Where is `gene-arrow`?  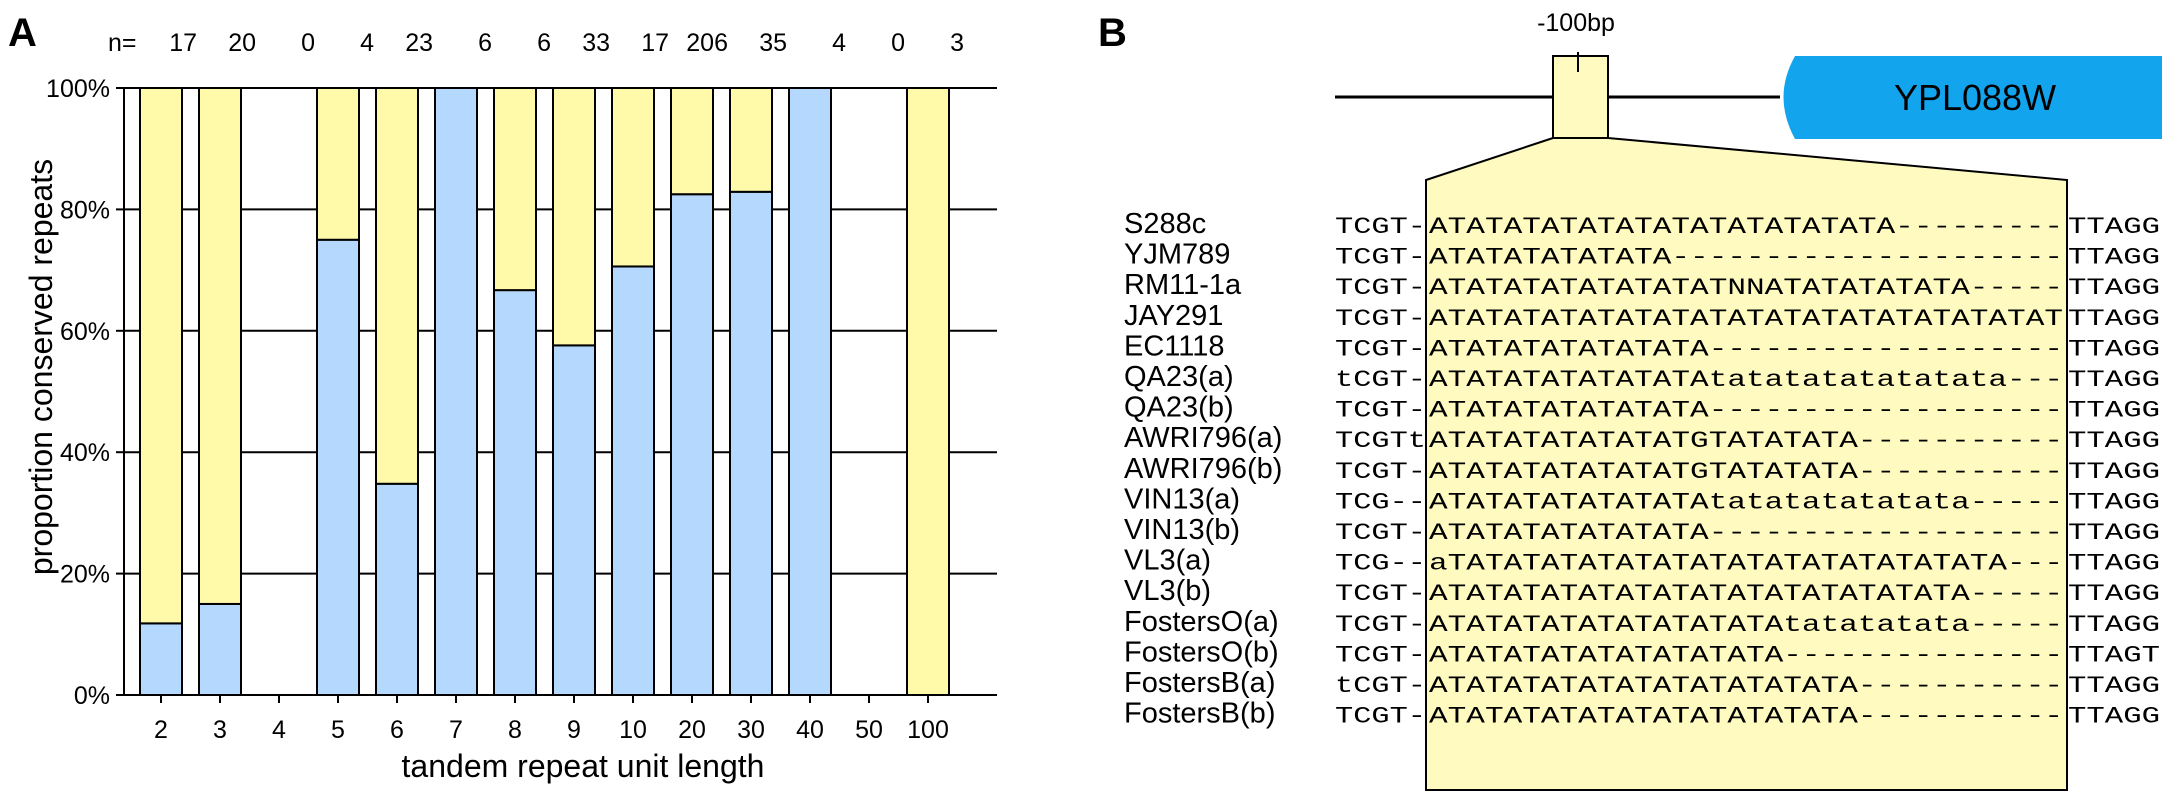
gene-arrow is located at coordinates (1972, 97).